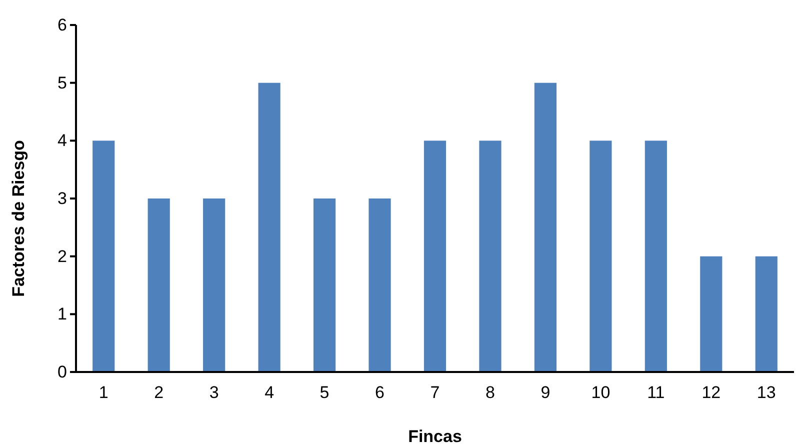 This screenshot has height=447, width=796. Describe the element at coordinates (62, 314) in the screenshot. I see `y-tick-label: 1` at that location.